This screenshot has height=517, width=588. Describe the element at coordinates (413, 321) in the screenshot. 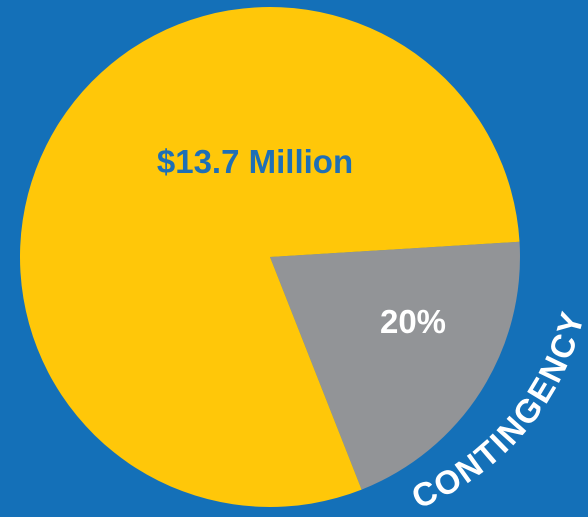

I see `slice-label-contingency-percent: 20%` at that location.